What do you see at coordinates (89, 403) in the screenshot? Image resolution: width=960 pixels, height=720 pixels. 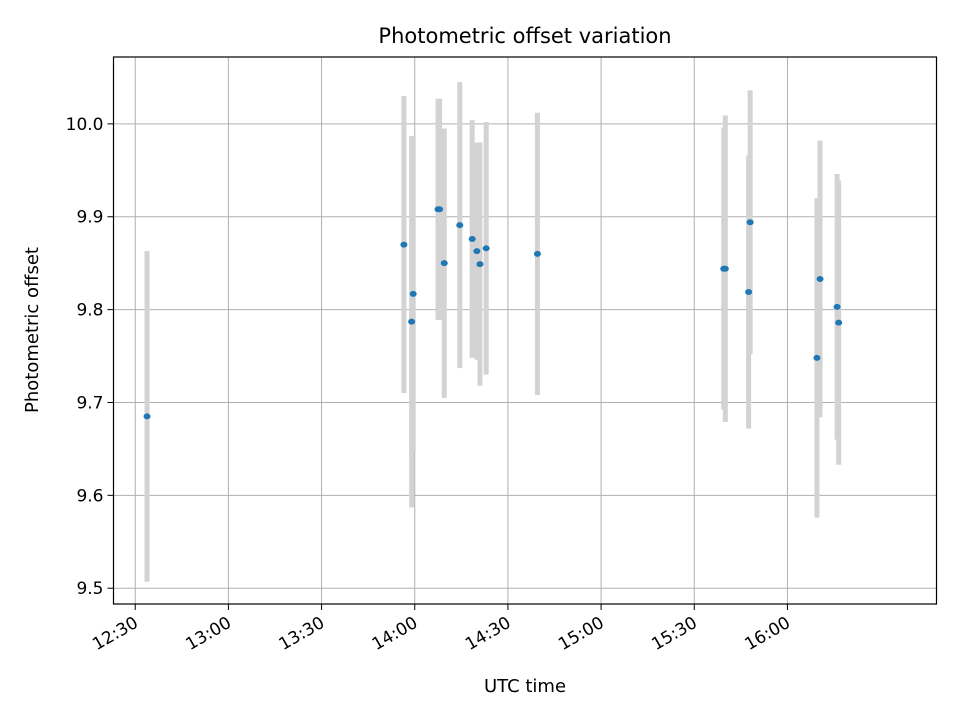 I see `y-tick-label: 9.7` at bounding box center [89, 403].